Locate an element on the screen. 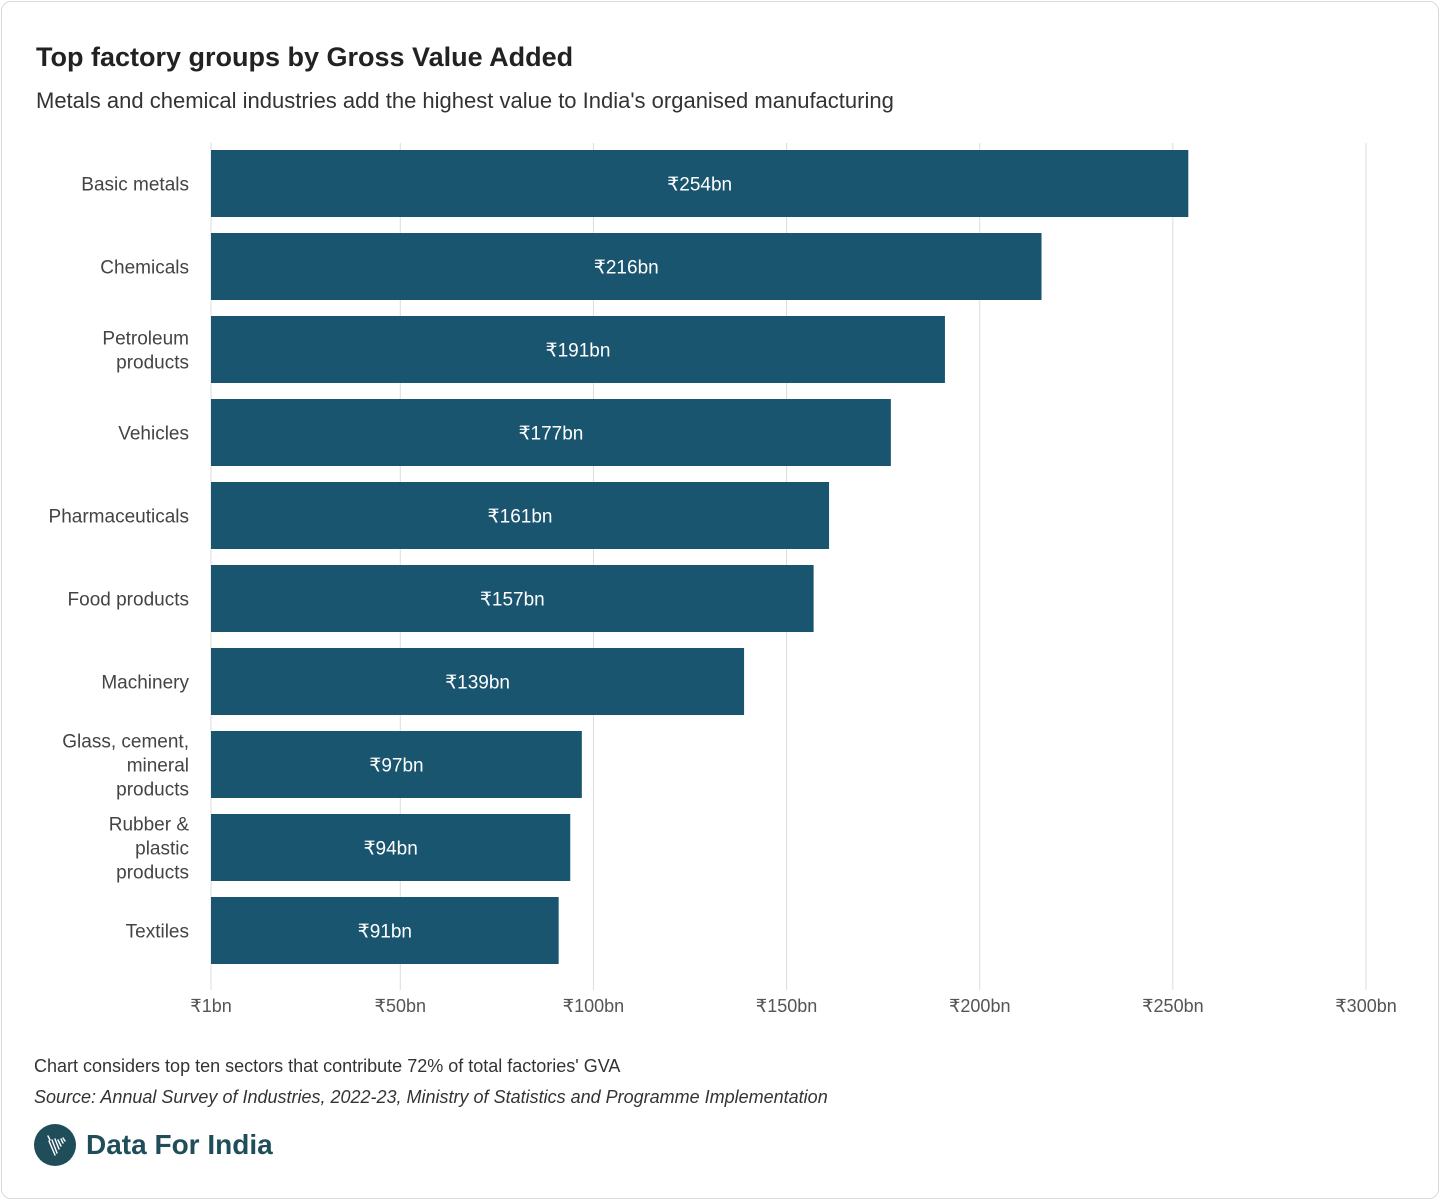 Image resolution: width=1440 pixels, height=1200 pixels. data-label: ₹94bn is located at coordinates (390, 849).